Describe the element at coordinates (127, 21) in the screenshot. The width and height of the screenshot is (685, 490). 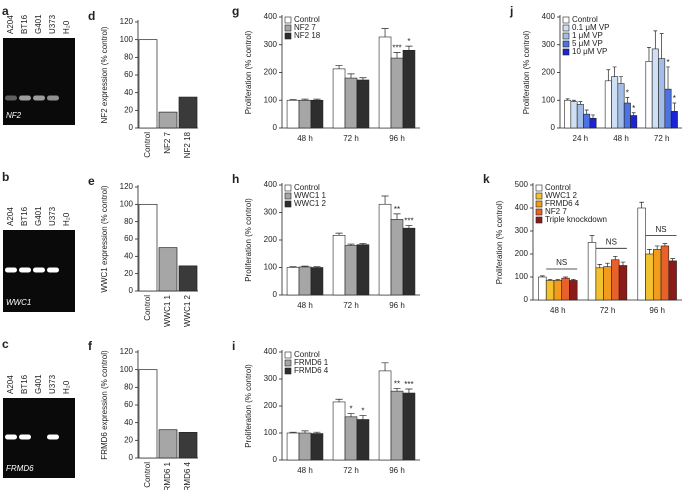
I see `y-tick-label: 120` at that location.